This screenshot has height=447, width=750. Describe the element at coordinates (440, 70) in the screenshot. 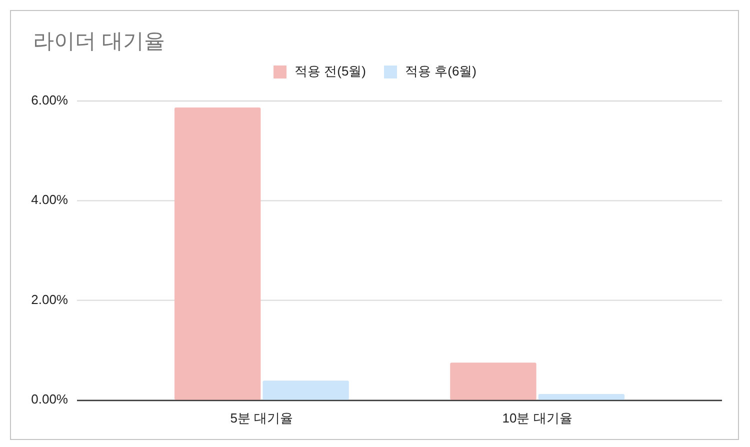

I see `legend-label: 적용 후(6월)` at that location.